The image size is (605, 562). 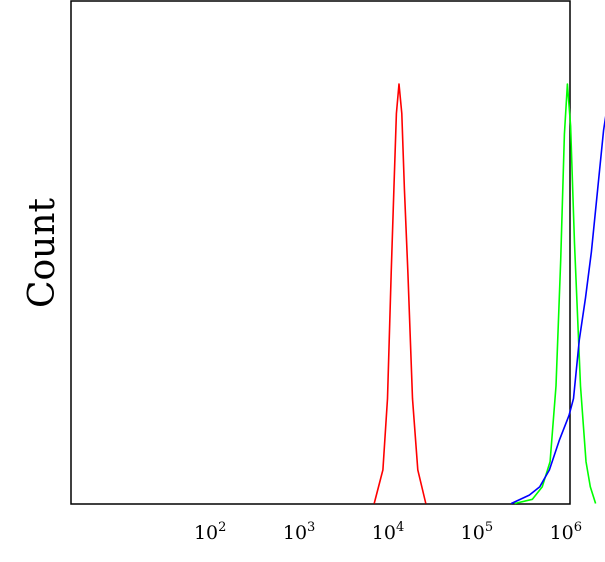 What do you see at coordinates (210, 532) in the screenshot?
I see `x-tick-label: 102` at bounding box center [210, 532].